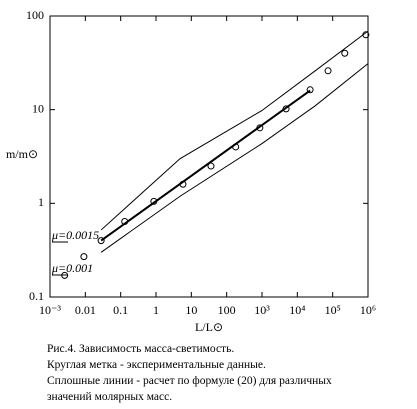  Describe the element at coordinates (191, 310) in the screenshot. I see `x-tick-label: 10` at that location.